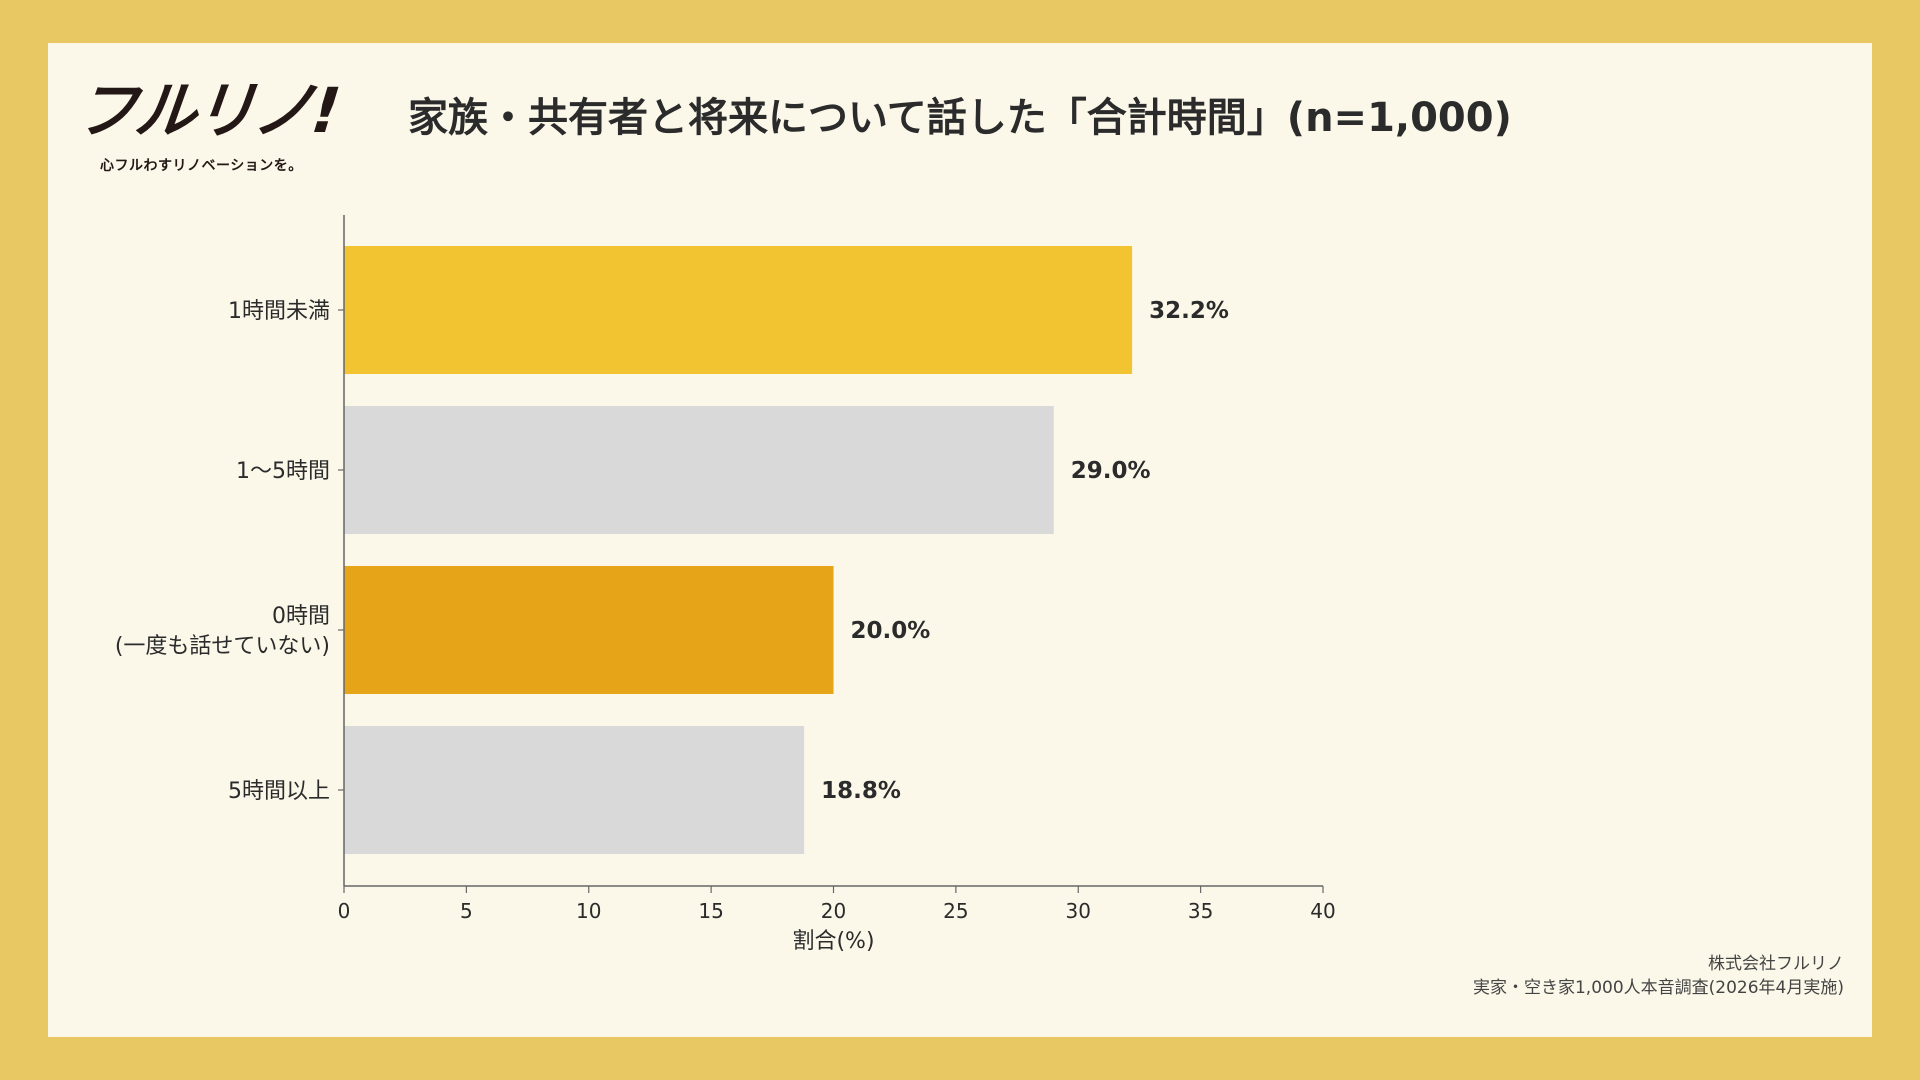  What do you see at coordinates (344, 911) in the screenshot?
I see `x-tick-label-0: 0` at bounding box center [344, 911].